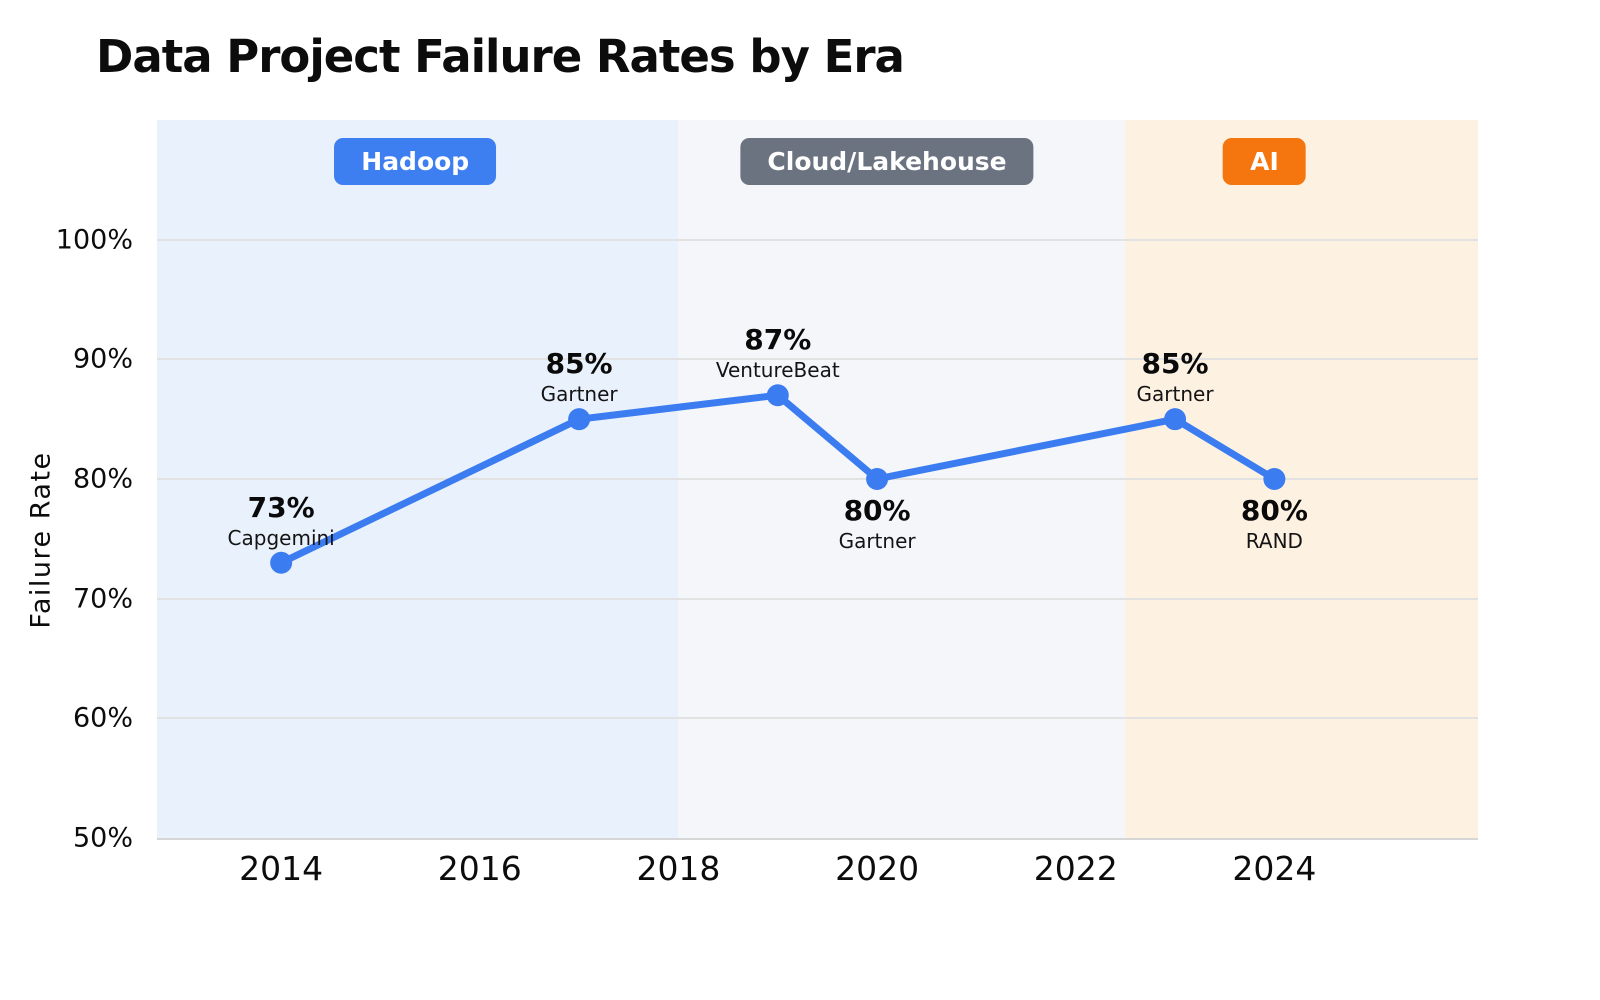  I want to click on data-point-2019, so click(777, 395).